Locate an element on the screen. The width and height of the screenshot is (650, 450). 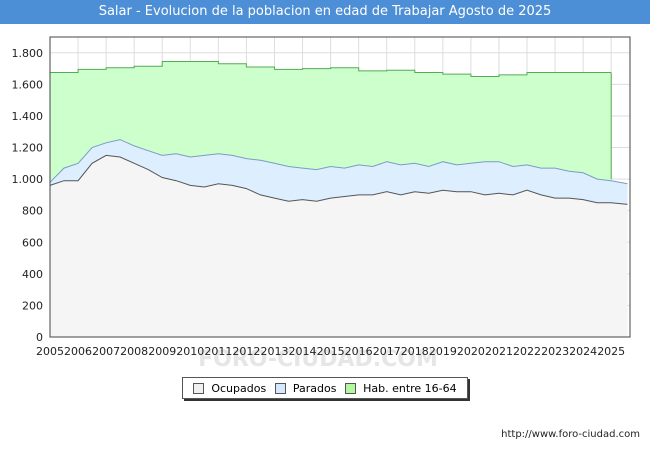
y-tick-label: 400 is located at coordinates (32, 274).